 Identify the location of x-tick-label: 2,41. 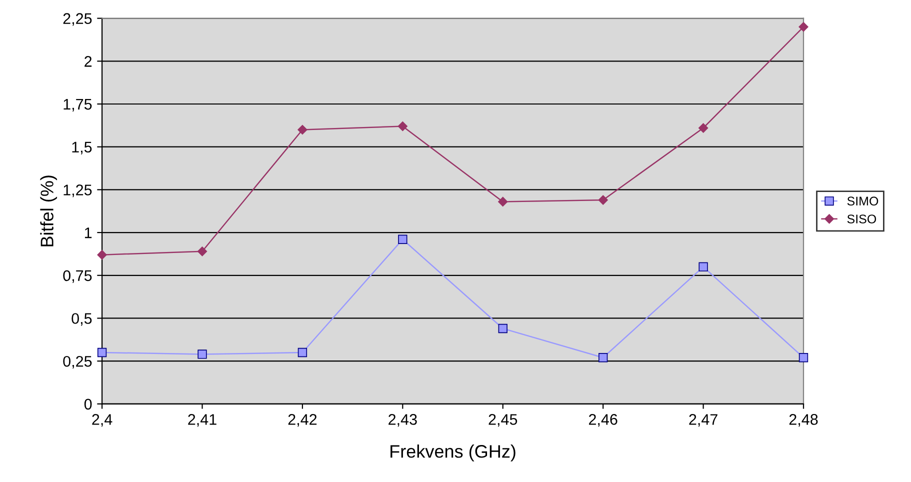
(202, 420).